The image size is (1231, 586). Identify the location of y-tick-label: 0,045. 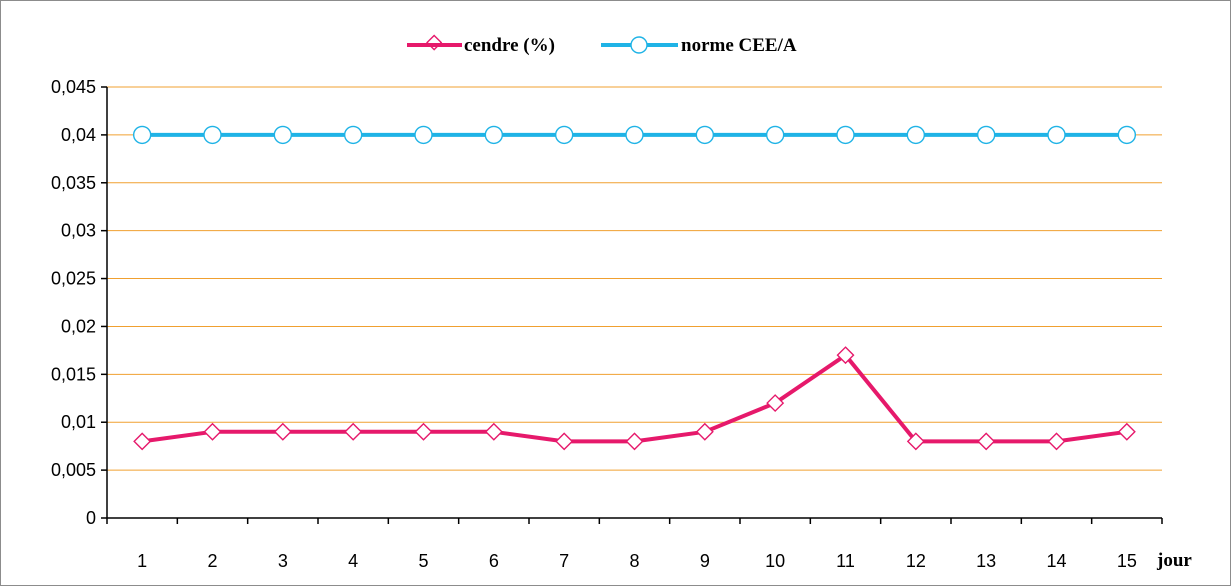
(73, 87).